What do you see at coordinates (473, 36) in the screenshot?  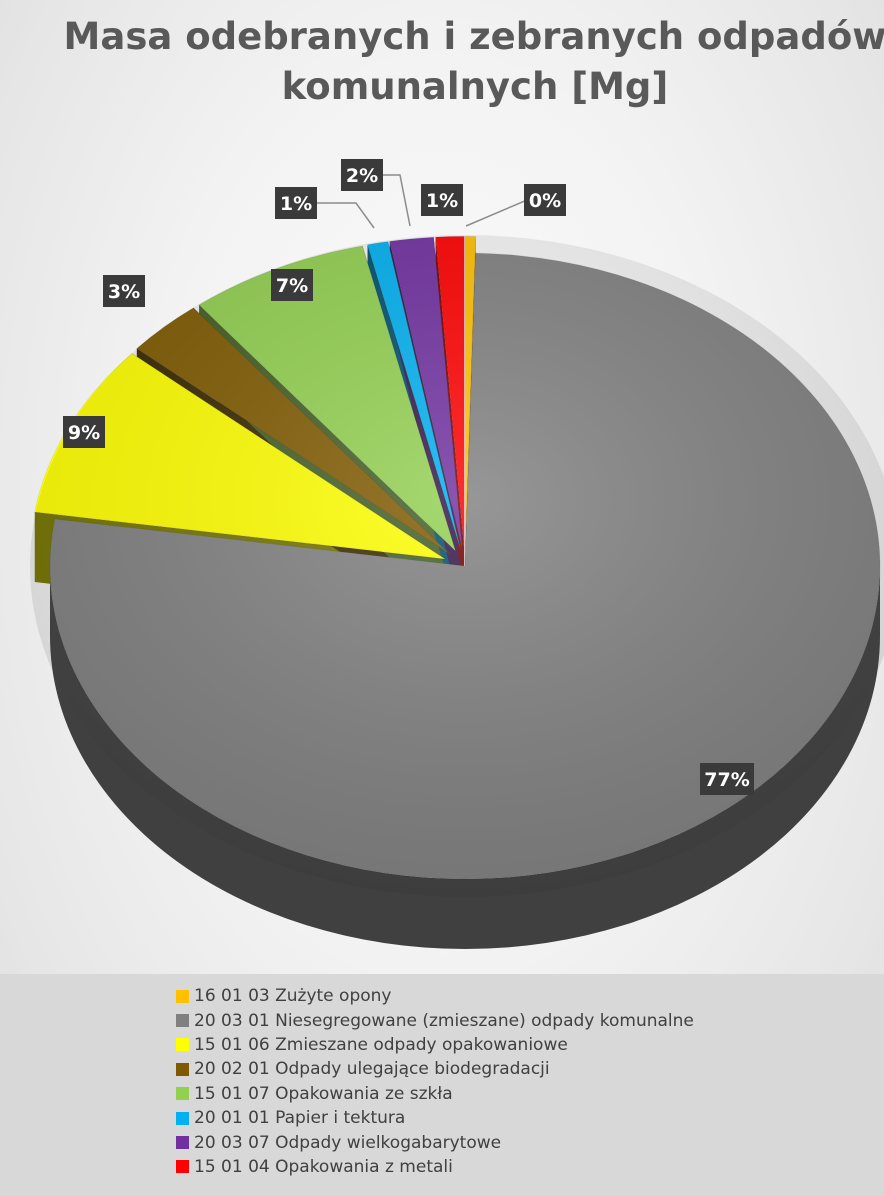 I see `chart-title-line-1: Masa odebranych i zebranych odpadów` at bounding box center [473, 36].